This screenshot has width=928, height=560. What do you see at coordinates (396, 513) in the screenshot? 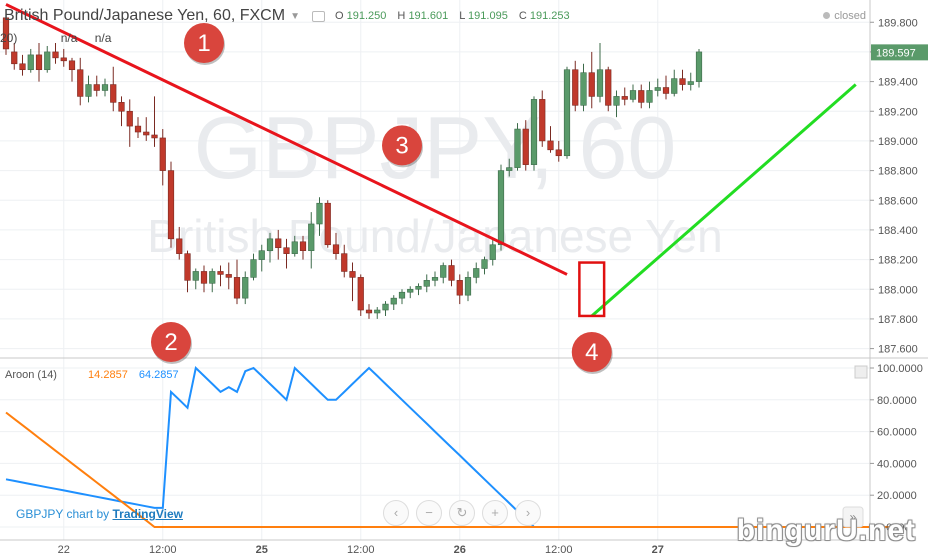
I see `scroll-left-button: ‹` at bounding box center [396, 513].